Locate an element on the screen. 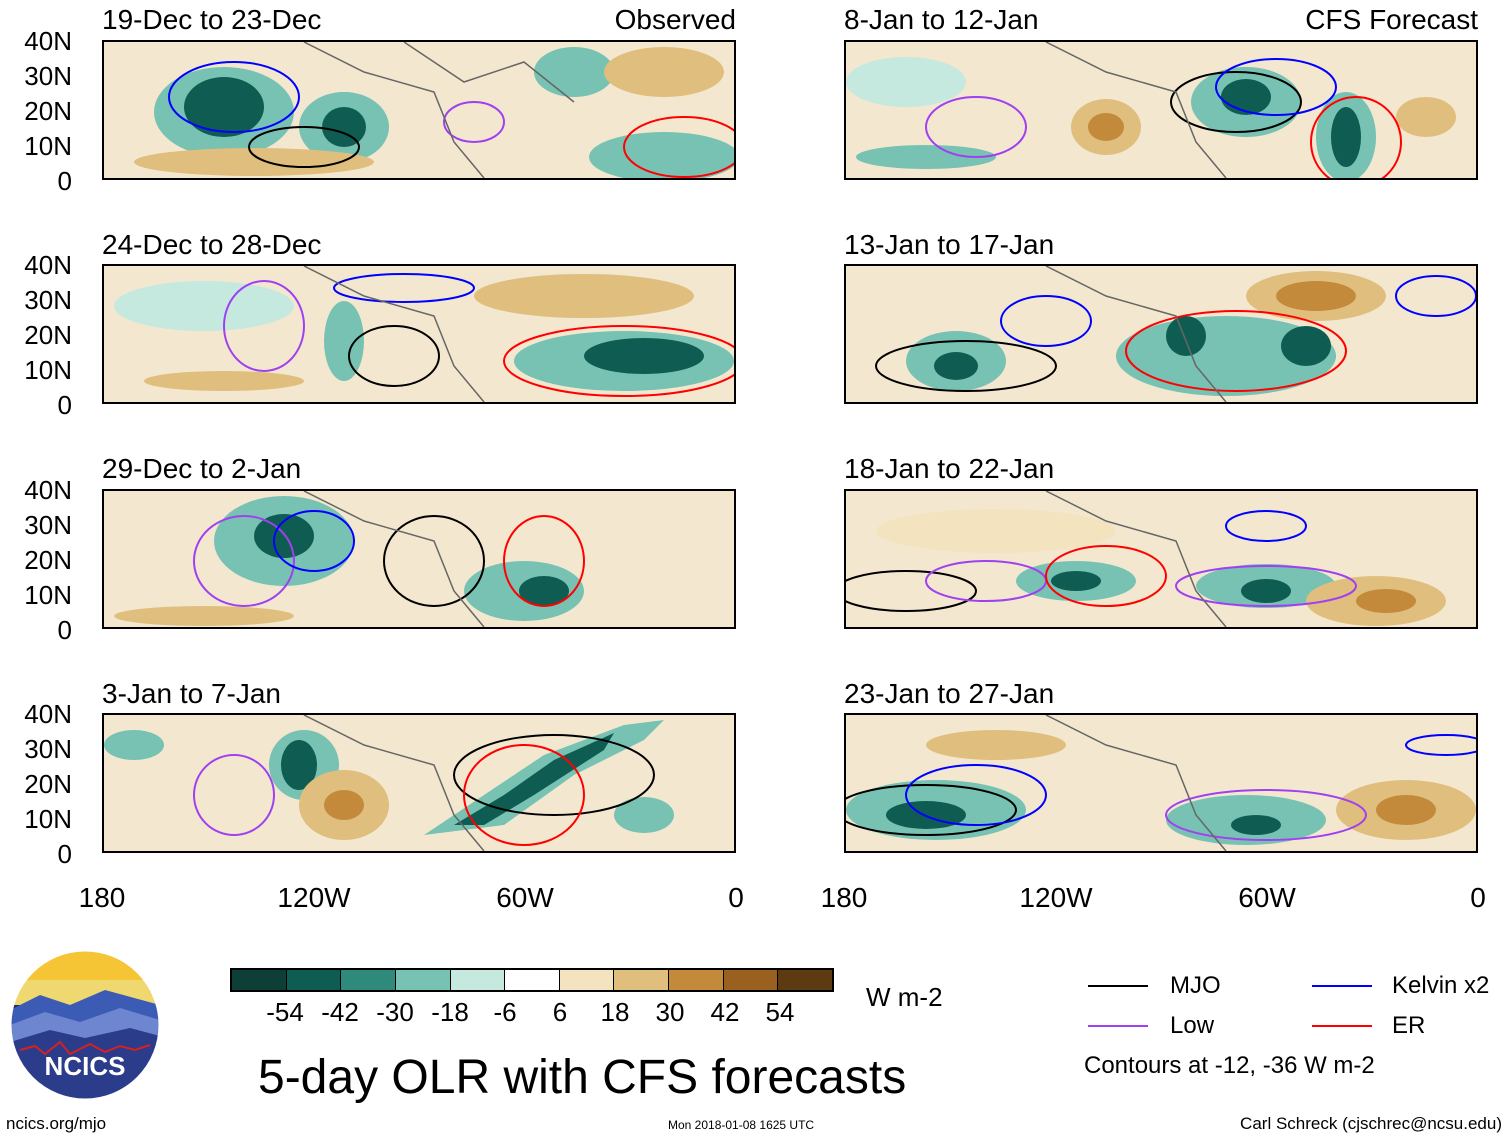  panel-title: 3-Jan to 7-Jan is located at coordinates (191, 693).